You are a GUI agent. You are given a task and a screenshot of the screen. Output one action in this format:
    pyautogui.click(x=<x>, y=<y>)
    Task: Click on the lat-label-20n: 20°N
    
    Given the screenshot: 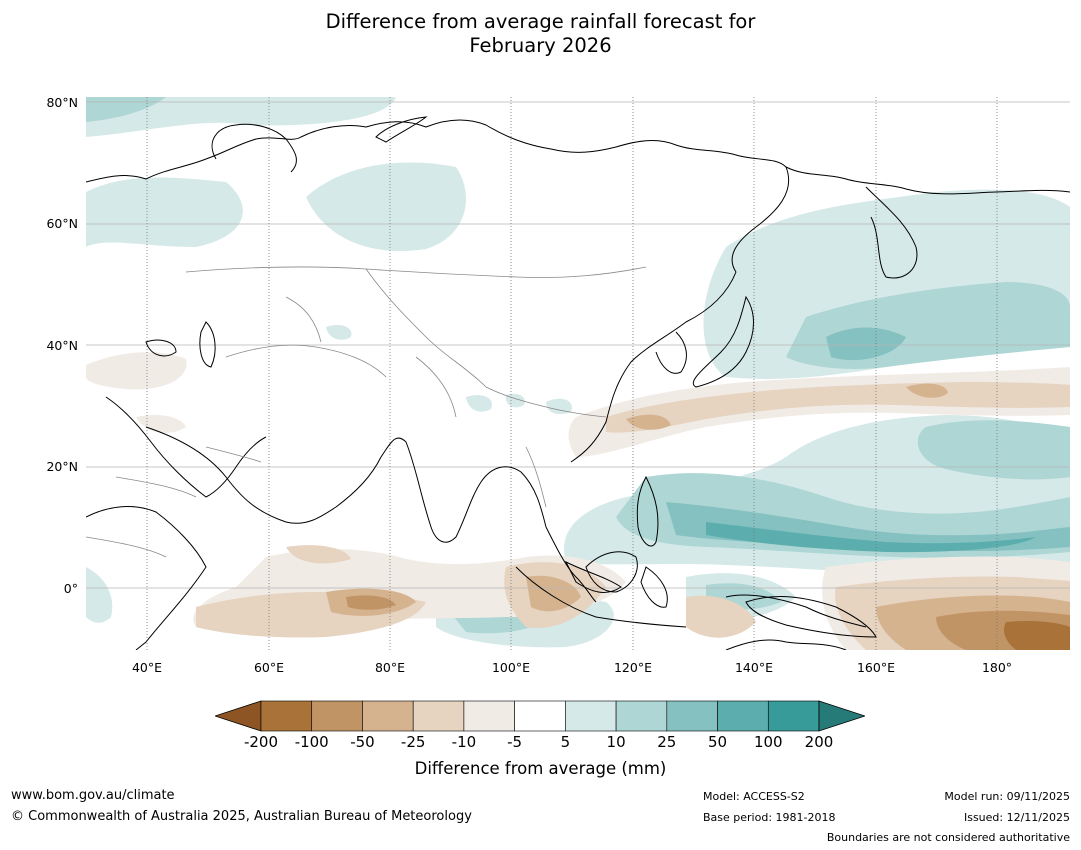 What is the action you would take?
    pyautogui.click(x=62, y=466)
    